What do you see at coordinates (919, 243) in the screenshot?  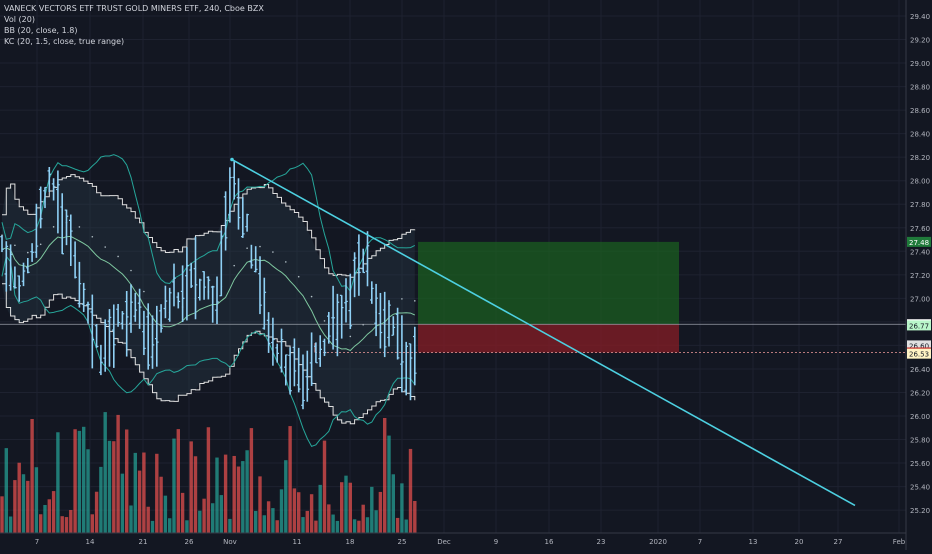 I see `price-label-text: 27.48` at bounding box center [919, 243].